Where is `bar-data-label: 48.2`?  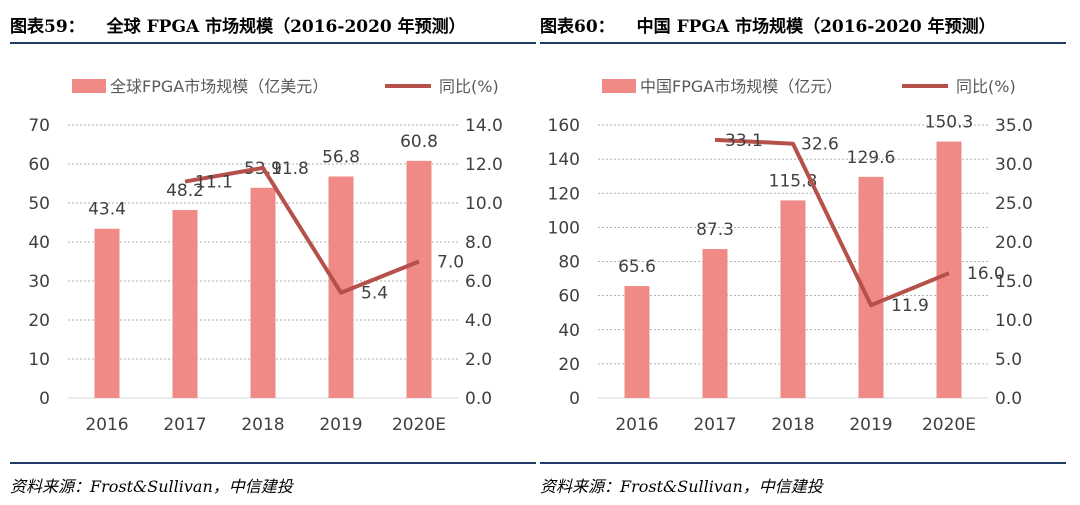
bar-data-label: 48.2 is located at coordinates (185, 191).